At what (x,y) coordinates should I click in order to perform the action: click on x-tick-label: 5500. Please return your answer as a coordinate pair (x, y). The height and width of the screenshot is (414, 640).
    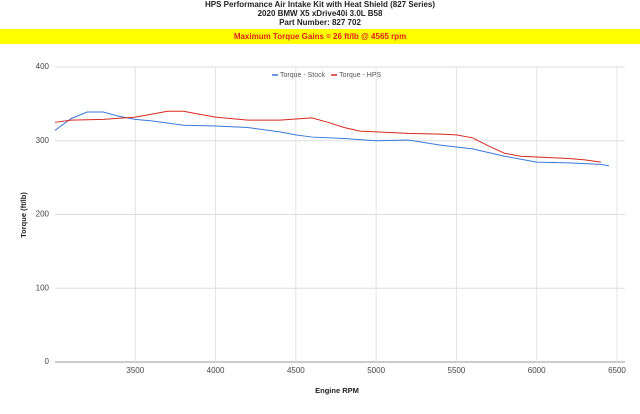
    Looking at the image, I should click on (457, 370).